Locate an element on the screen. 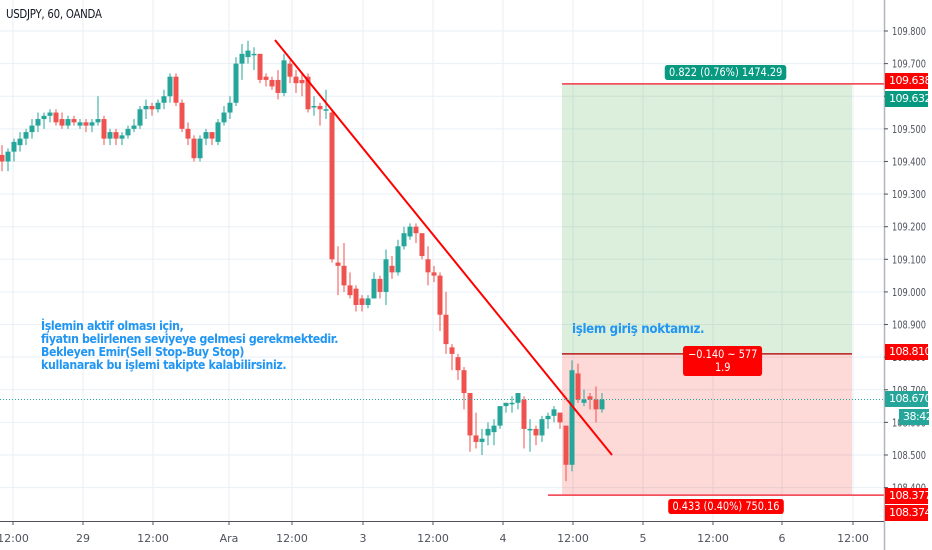  svg-text: 109.200 is located at coordinates (909, 227).